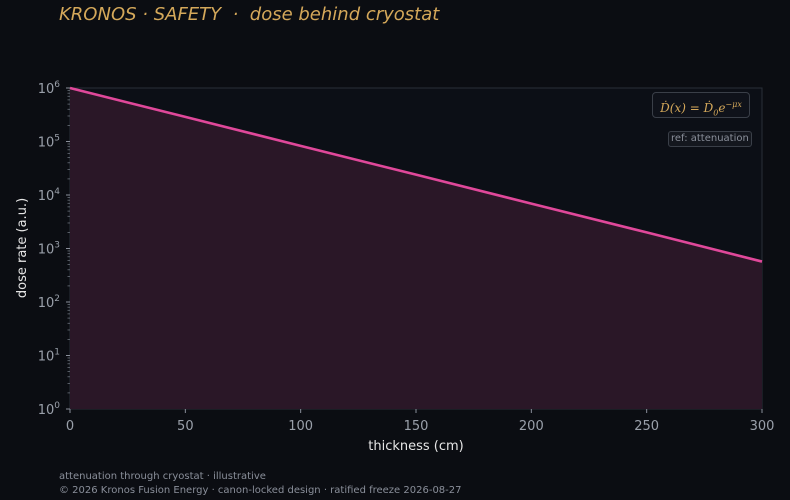 The image size is (790, 500). I want to click on y-tick-label: 10⁵, so click(49, 142).